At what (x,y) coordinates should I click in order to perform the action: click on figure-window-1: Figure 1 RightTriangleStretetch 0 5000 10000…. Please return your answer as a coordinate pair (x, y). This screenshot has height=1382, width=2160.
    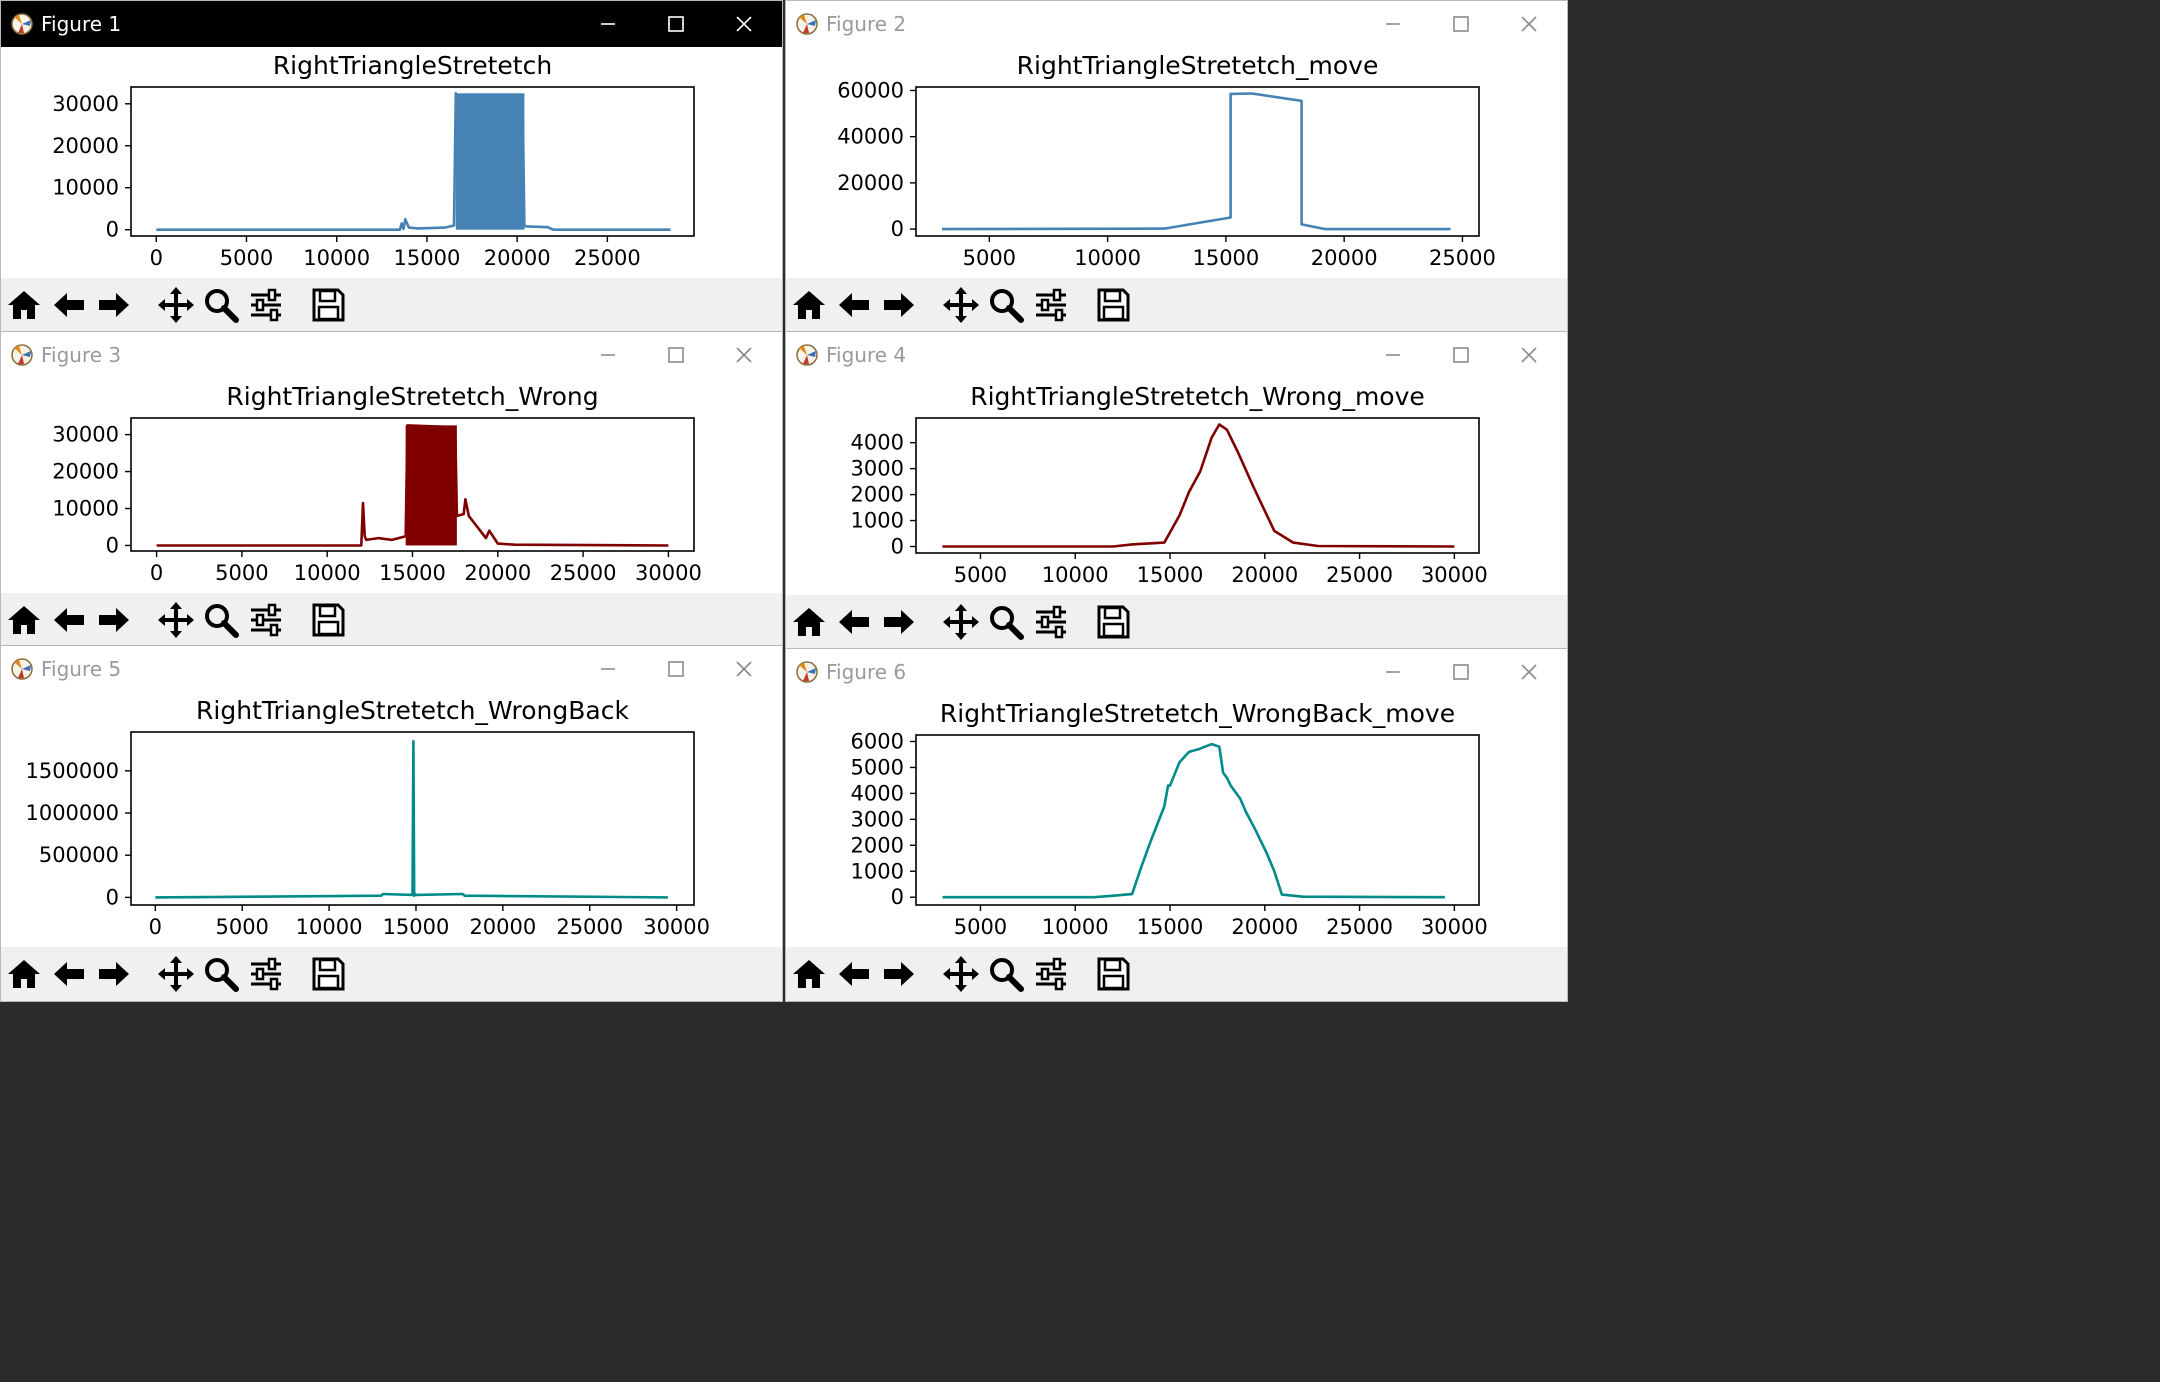
    Looking at the image, I should click on (391, 166).